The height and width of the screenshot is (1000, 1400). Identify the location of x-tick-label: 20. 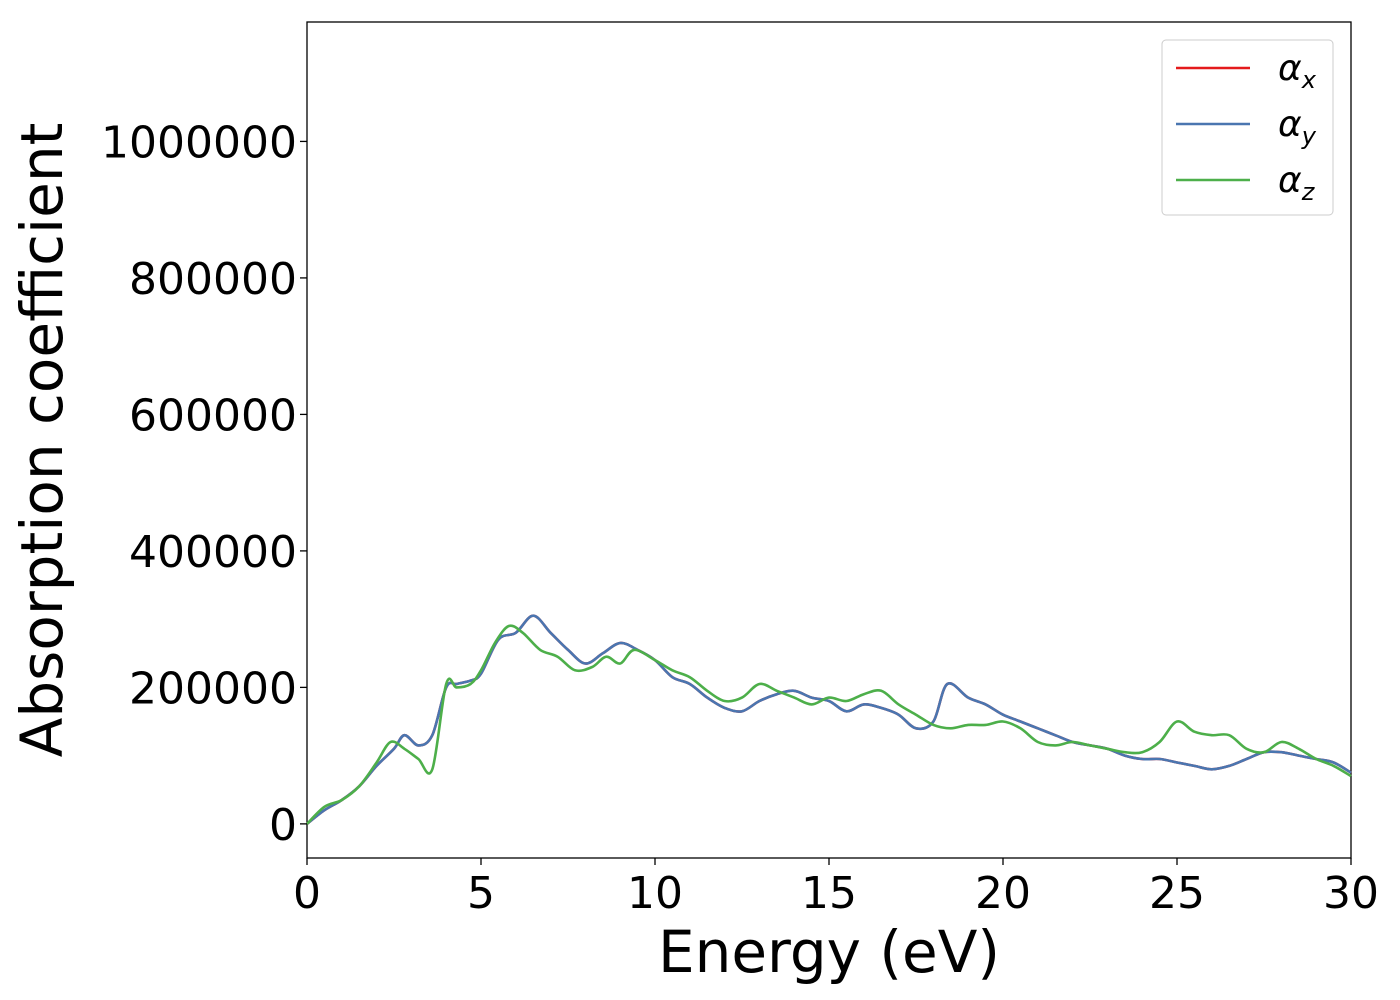
(1003, 893).